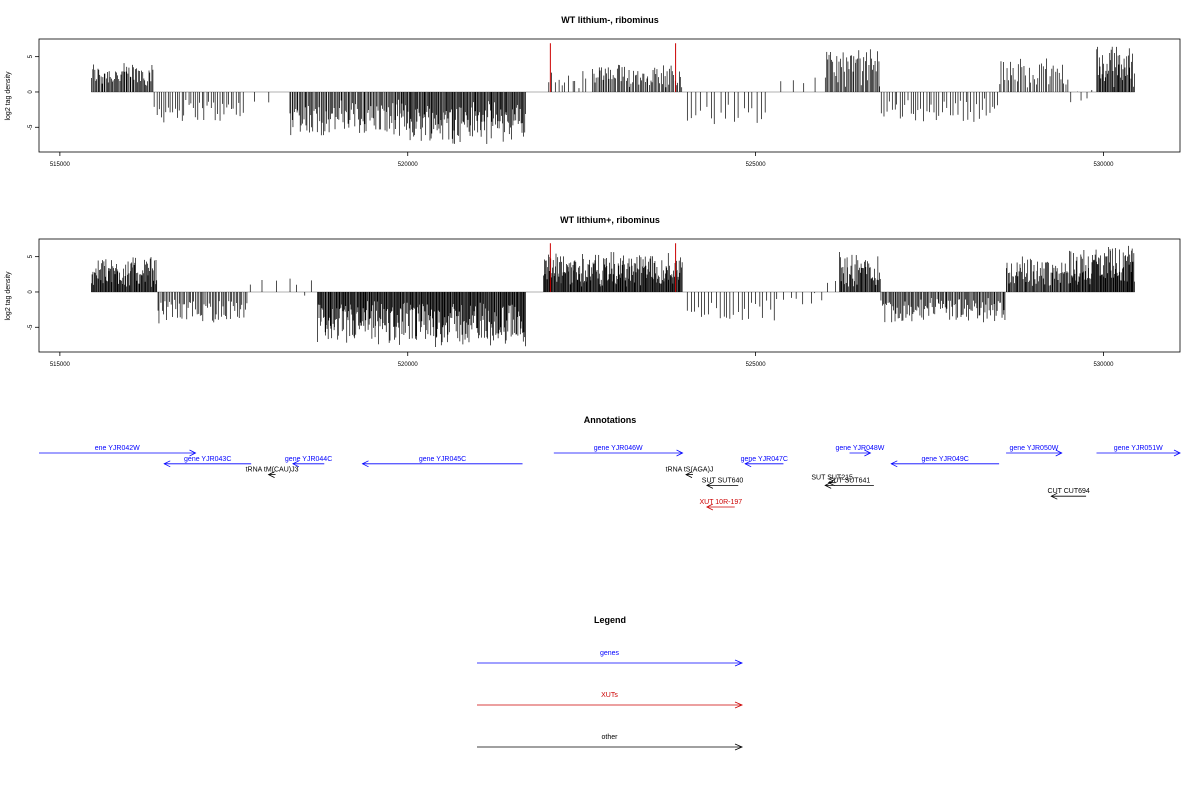 The image size is (1200, 800). I want to click on legend: Legend genes XUTs other, so click(610, 683).